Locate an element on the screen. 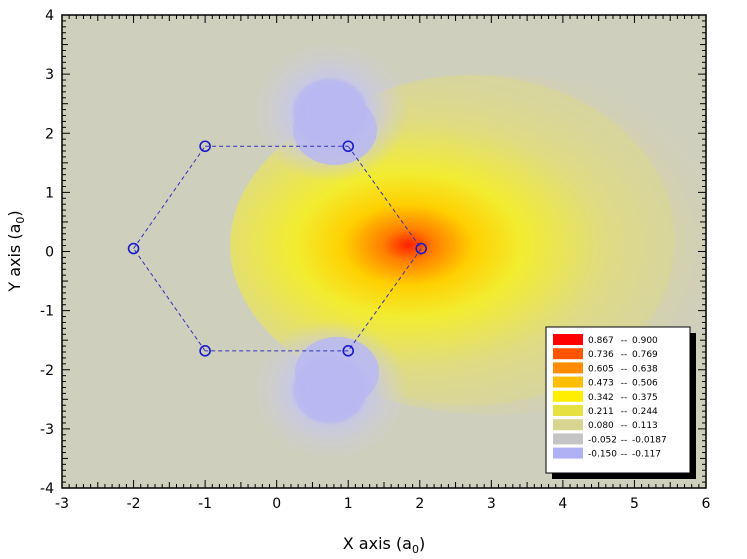 The width and height of the screenshot is (747, 559). legend-low: 0.211 is located at coordinates (601, 412).